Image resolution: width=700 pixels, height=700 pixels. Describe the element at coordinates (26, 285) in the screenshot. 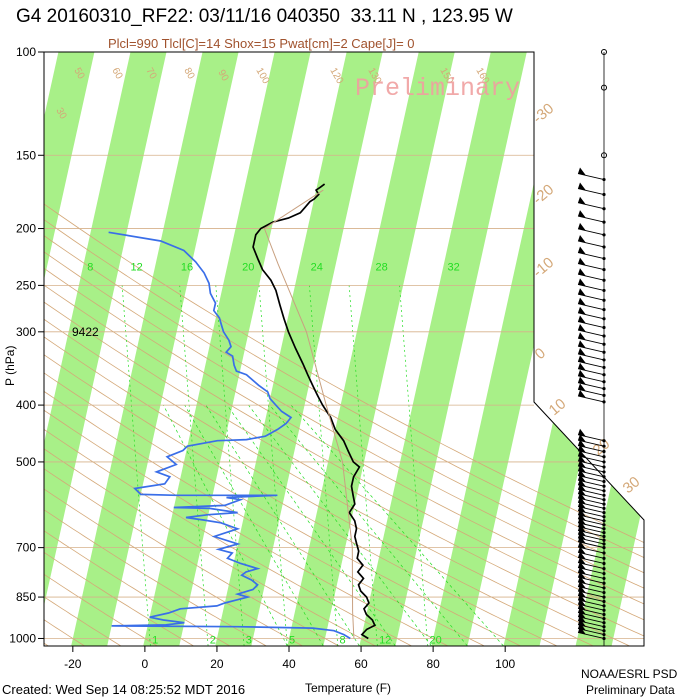

I see `y-tick-label: 250` at that location.